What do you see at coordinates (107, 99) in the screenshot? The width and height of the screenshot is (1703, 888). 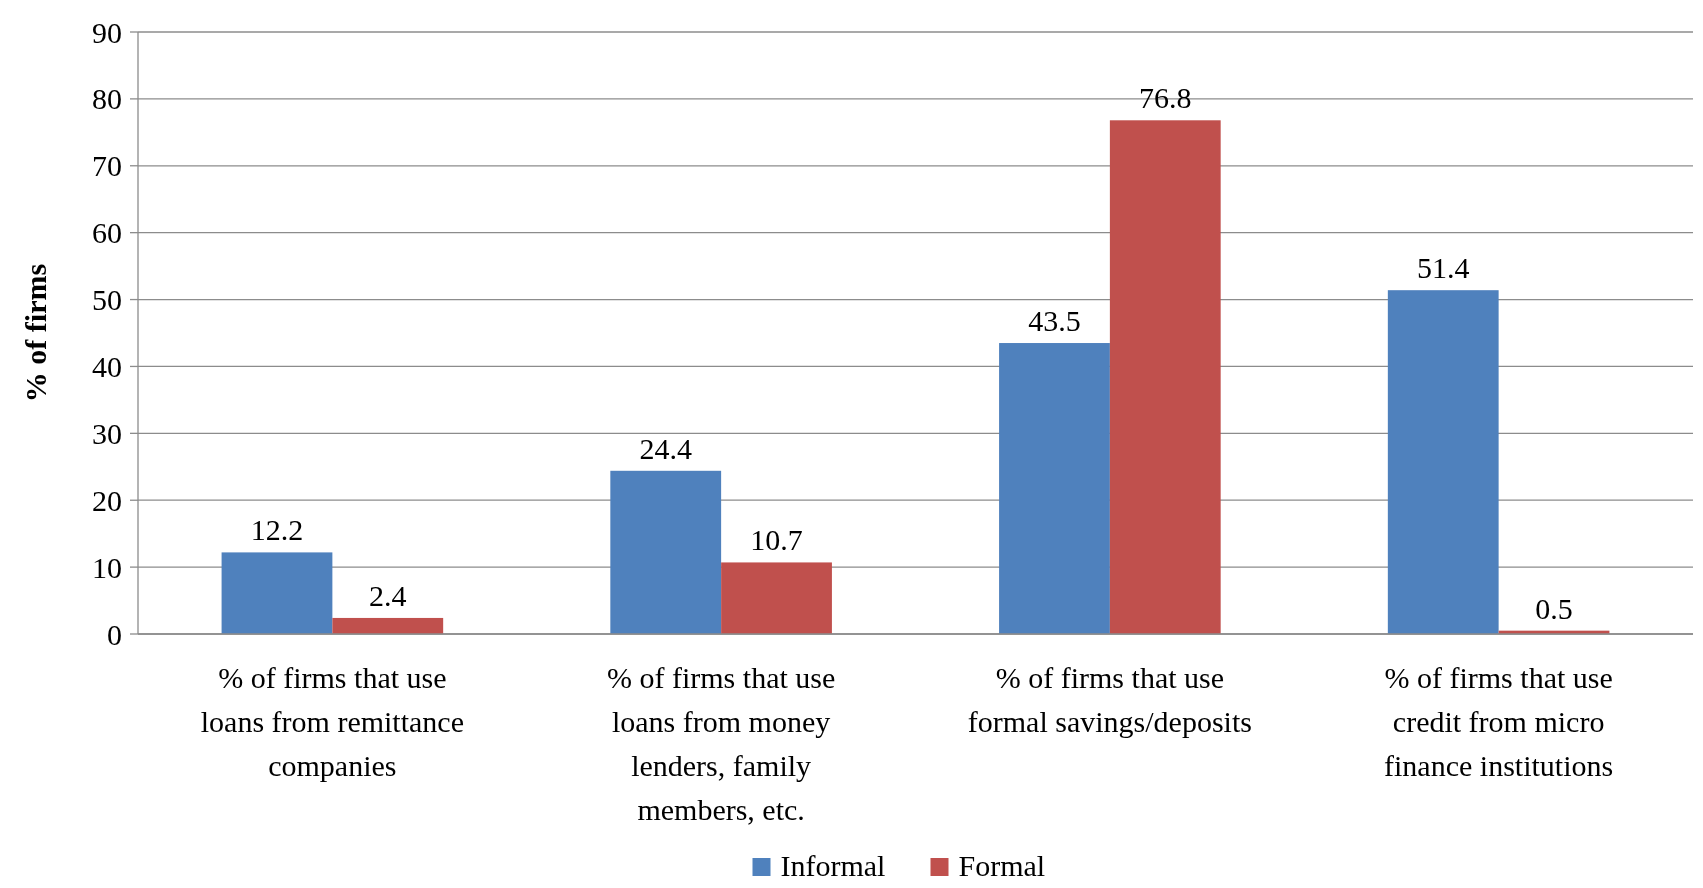 I see `y-tick-label: 80` at bounding box center [107, 99].